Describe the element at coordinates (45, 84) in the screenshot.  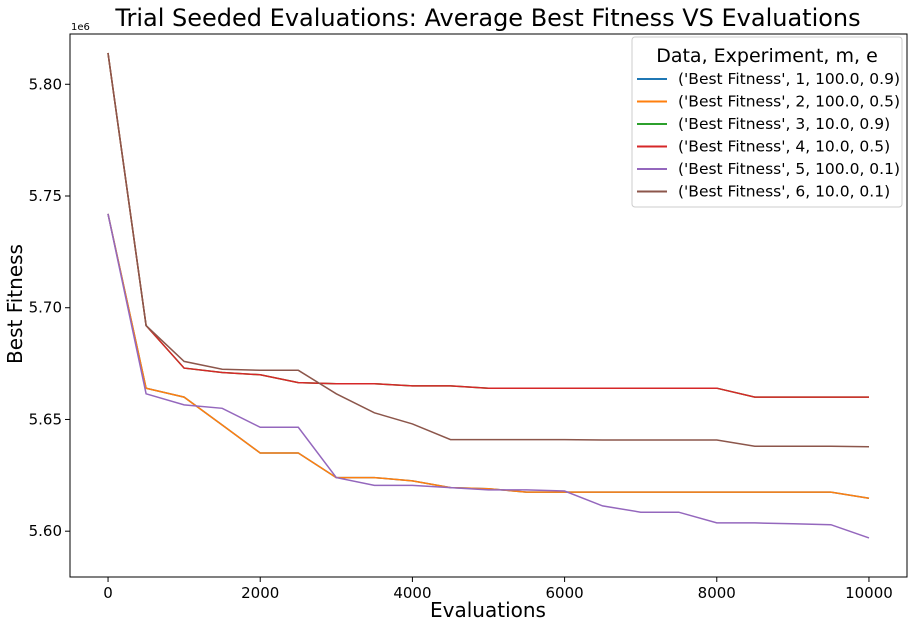
I see `y-tick-label: 5.80` at that location.